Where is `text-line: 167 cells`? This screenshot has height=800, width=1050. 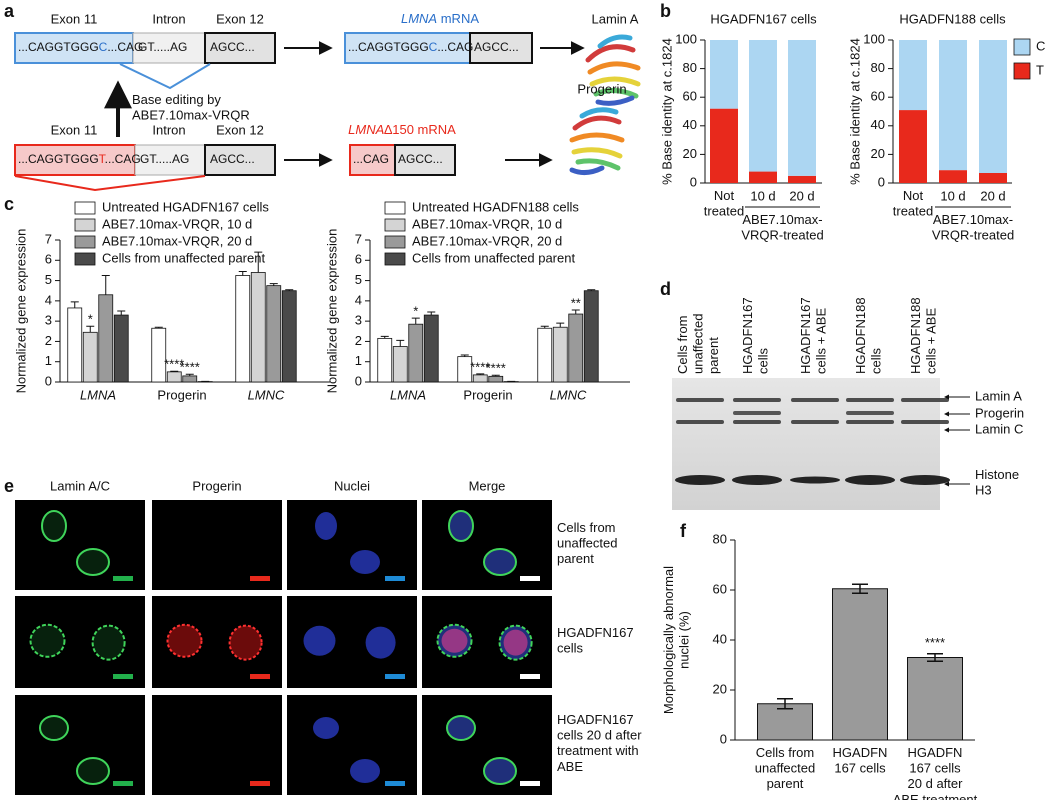
text-line: 167 cells is located at coordinates (935, 768).